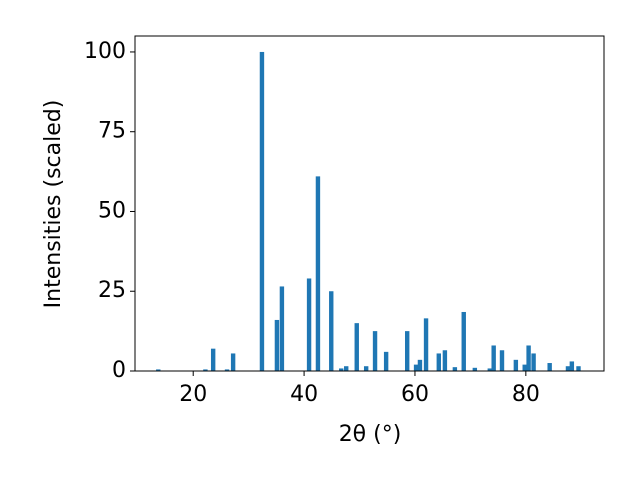 The height and width of the screenshot is (480, 640). Describe the element at coordinates (112, 290) in the screenshot. I see `y-tick-label: 25` at that location.